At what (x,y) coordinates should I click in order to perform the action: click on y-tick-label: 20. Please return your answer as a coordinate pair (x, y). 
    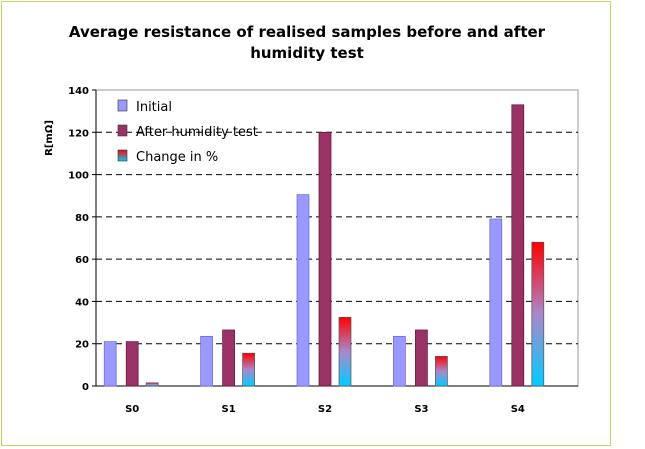
    Looking at the image, I should click on (82, 345).